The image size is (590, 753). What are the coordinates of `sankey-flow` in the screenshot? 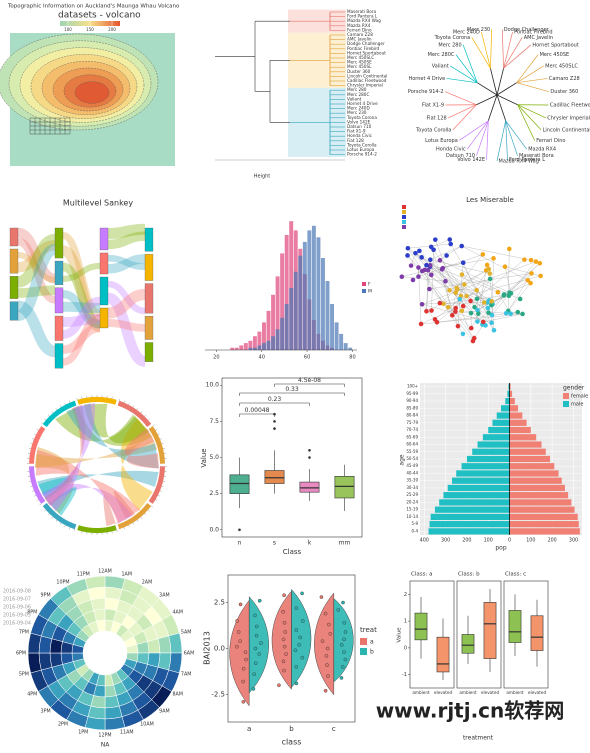 It's located at (126, 240).